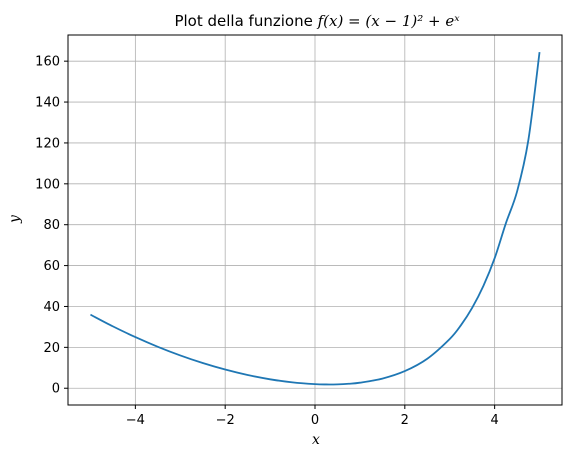 This screenshot has width=572, height=458. What do you see at coordinates (389, 21) in the screenshot?
I see `chart-title-formula: f(x) = (x − 1)² + eˣ` at bounding box center [389, 21].